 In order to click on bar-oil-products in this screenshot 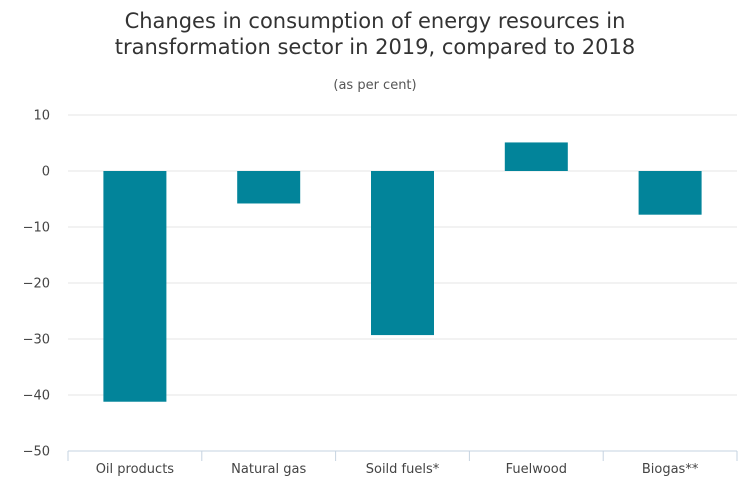, I will do `click(135, 286)`.